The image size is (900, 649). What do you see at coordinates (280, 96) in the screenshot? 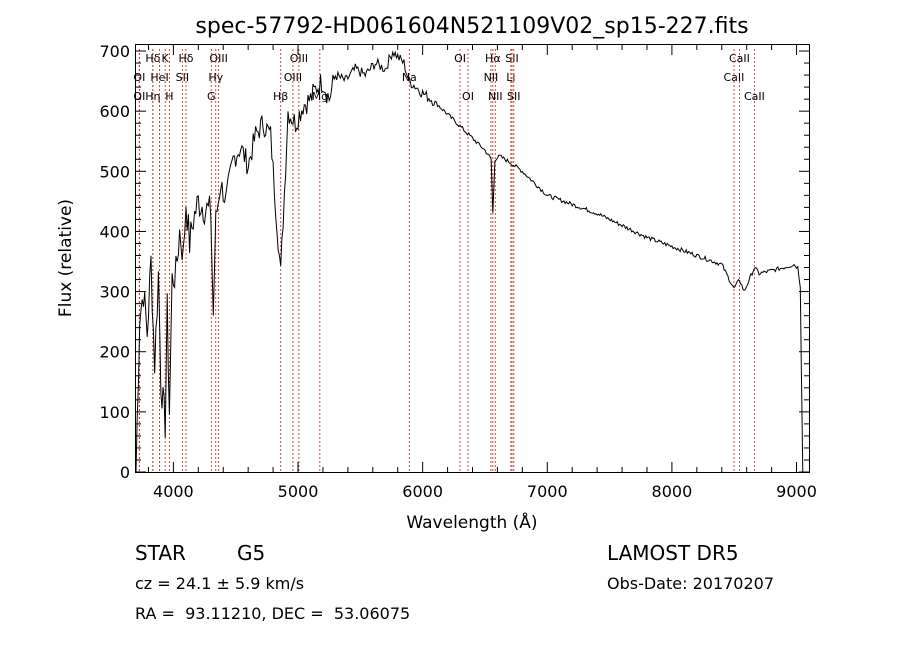
I see `line-marker-label: Hβ` at bounding box center [280, 96].